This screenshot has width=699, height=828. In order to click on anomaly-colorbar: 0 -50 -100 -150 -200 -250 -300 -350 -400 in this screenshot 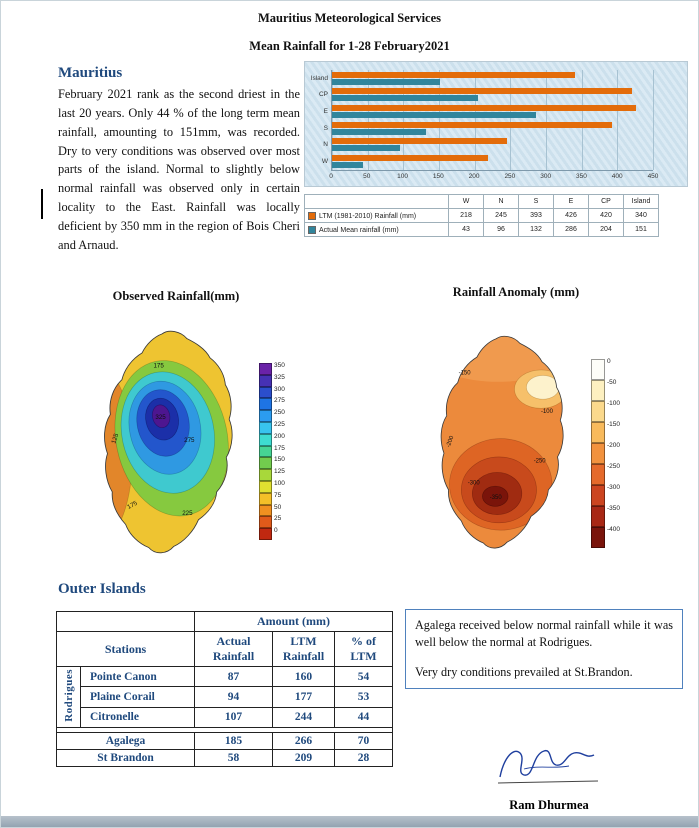, I will do `click(606, 453)`.